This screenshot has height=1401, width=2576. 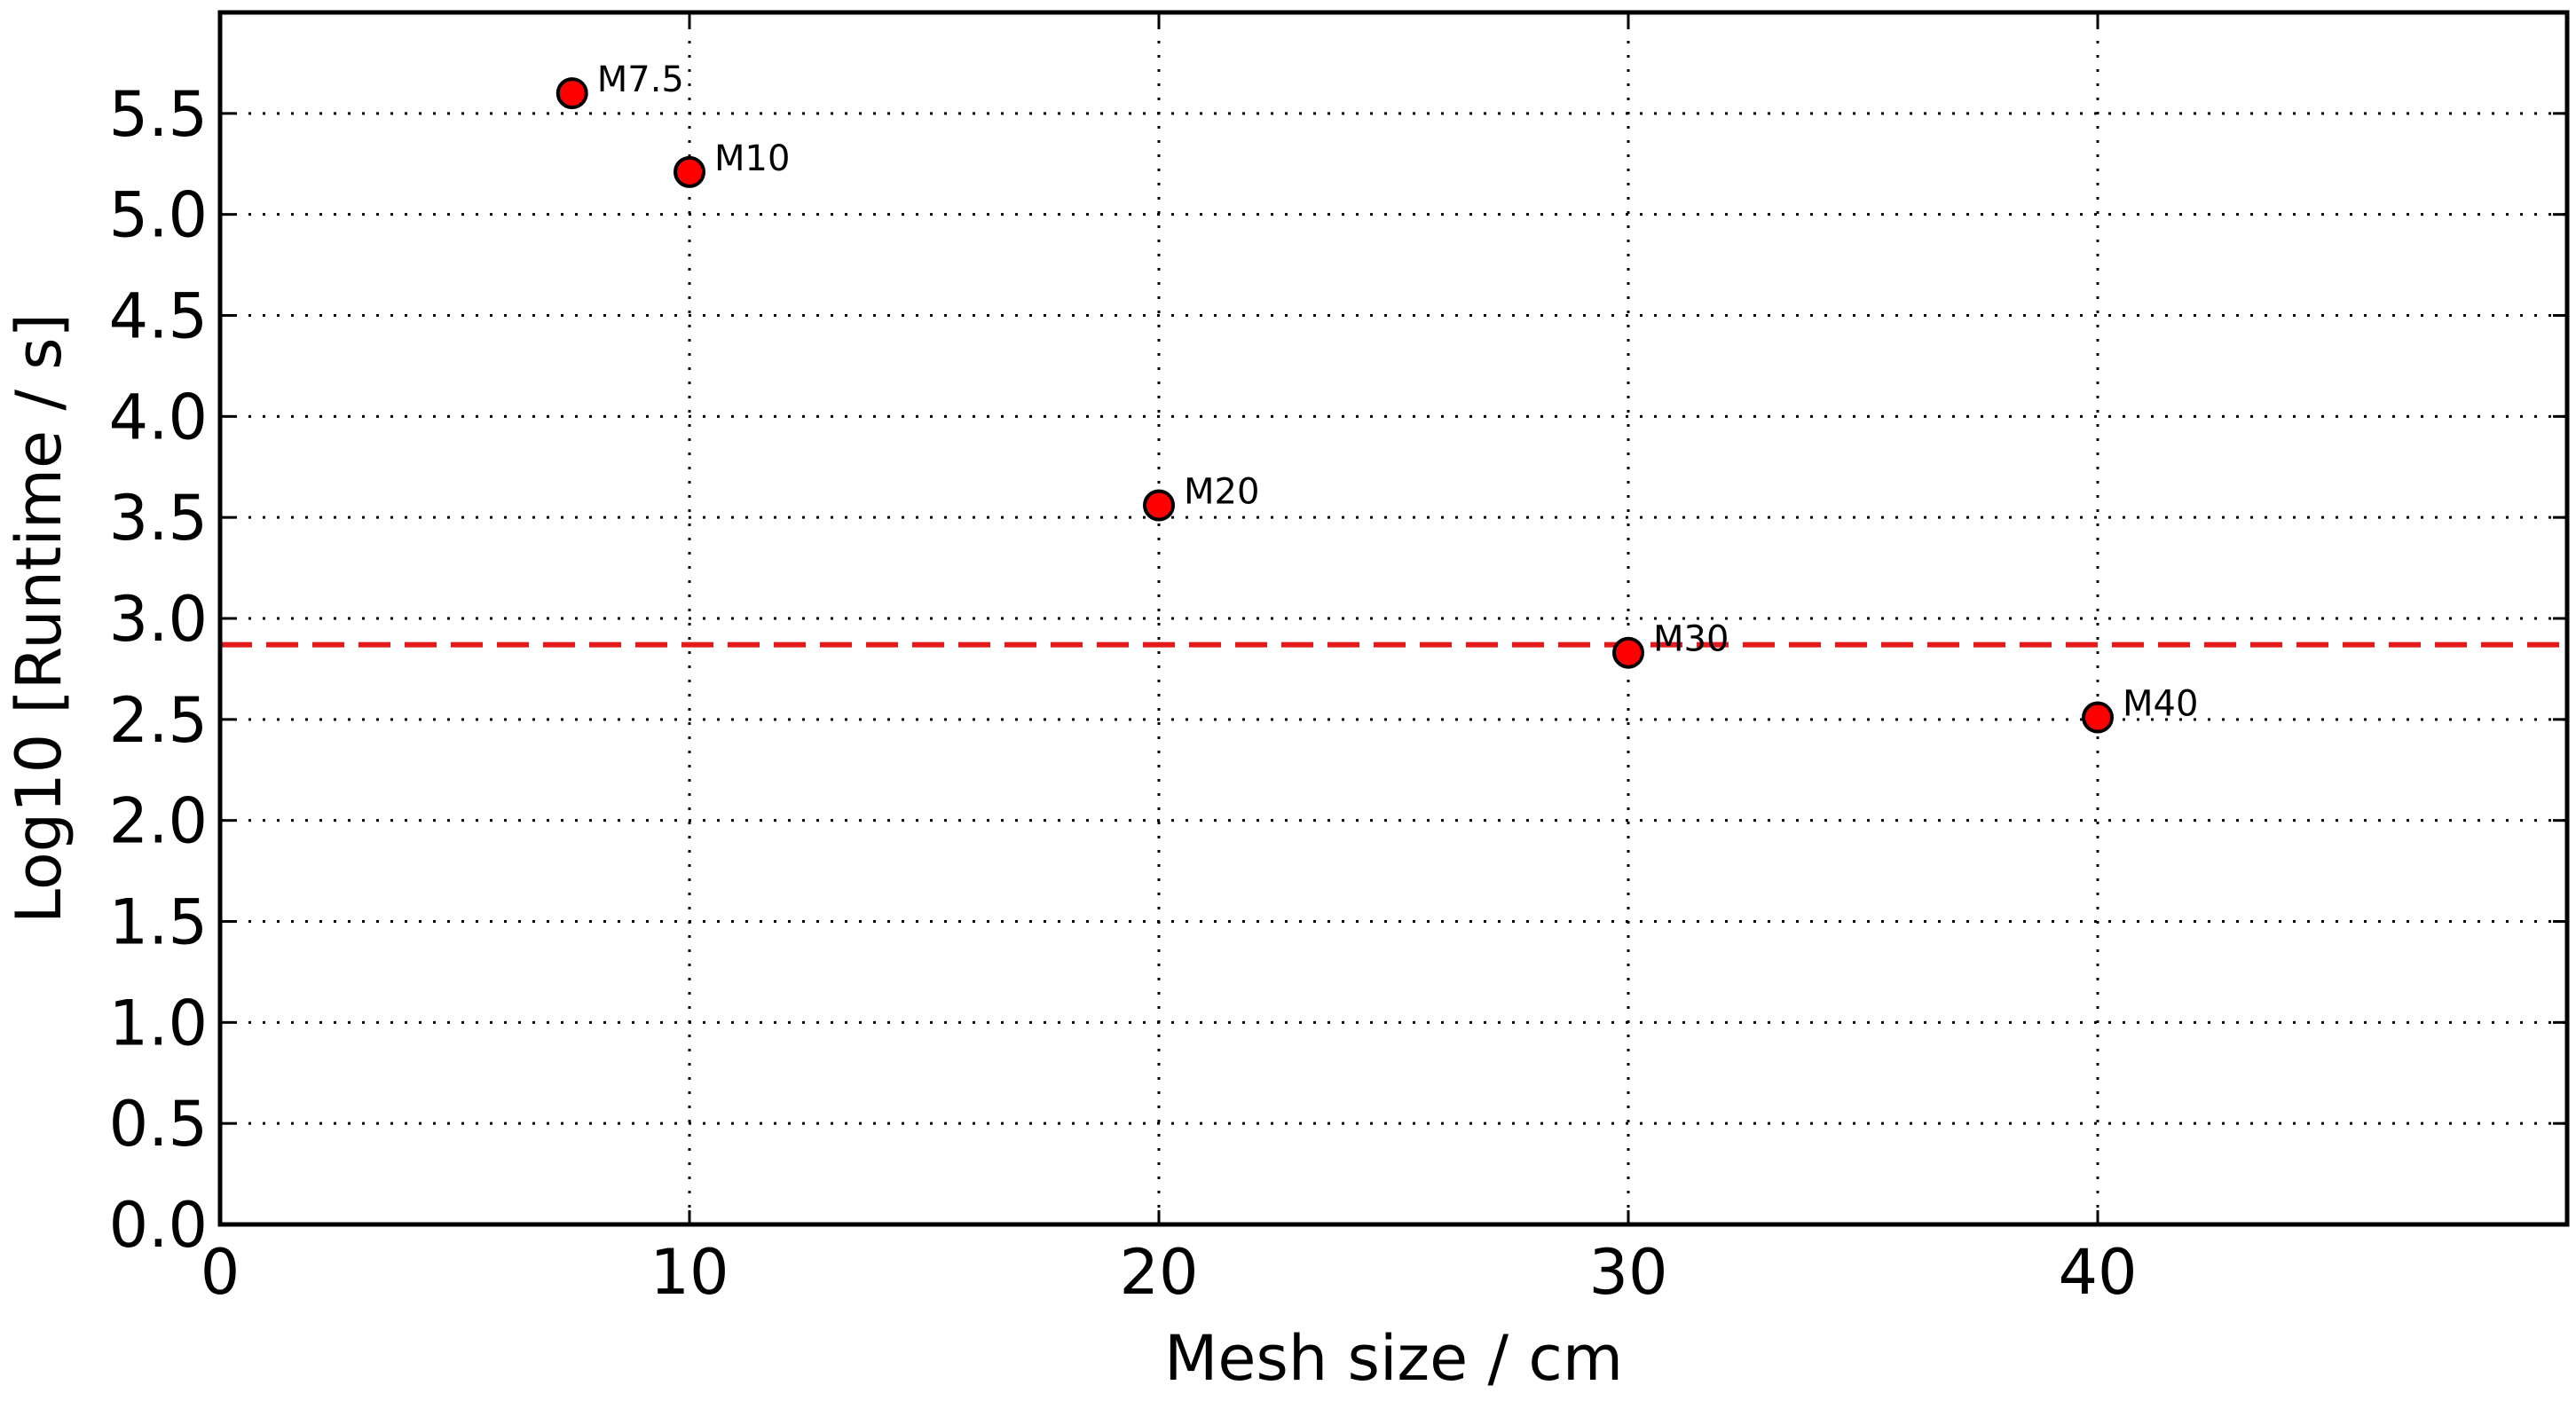 I want to click on x-axis-title: Mesh size / cm, so click(x=1393, y=1358).